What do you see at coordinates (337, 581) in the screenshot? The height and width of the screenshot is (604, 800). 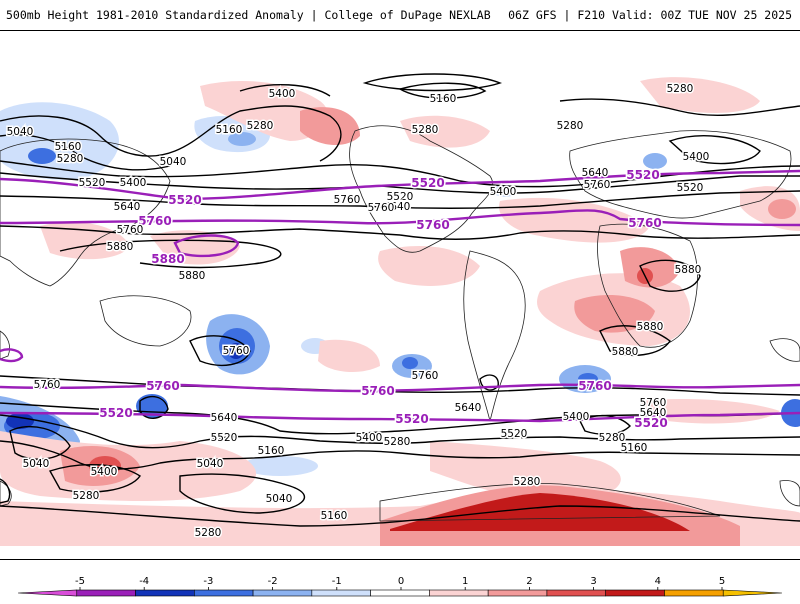 I see `colorbar-tick-label: -1` at bounding box center [337, 581].